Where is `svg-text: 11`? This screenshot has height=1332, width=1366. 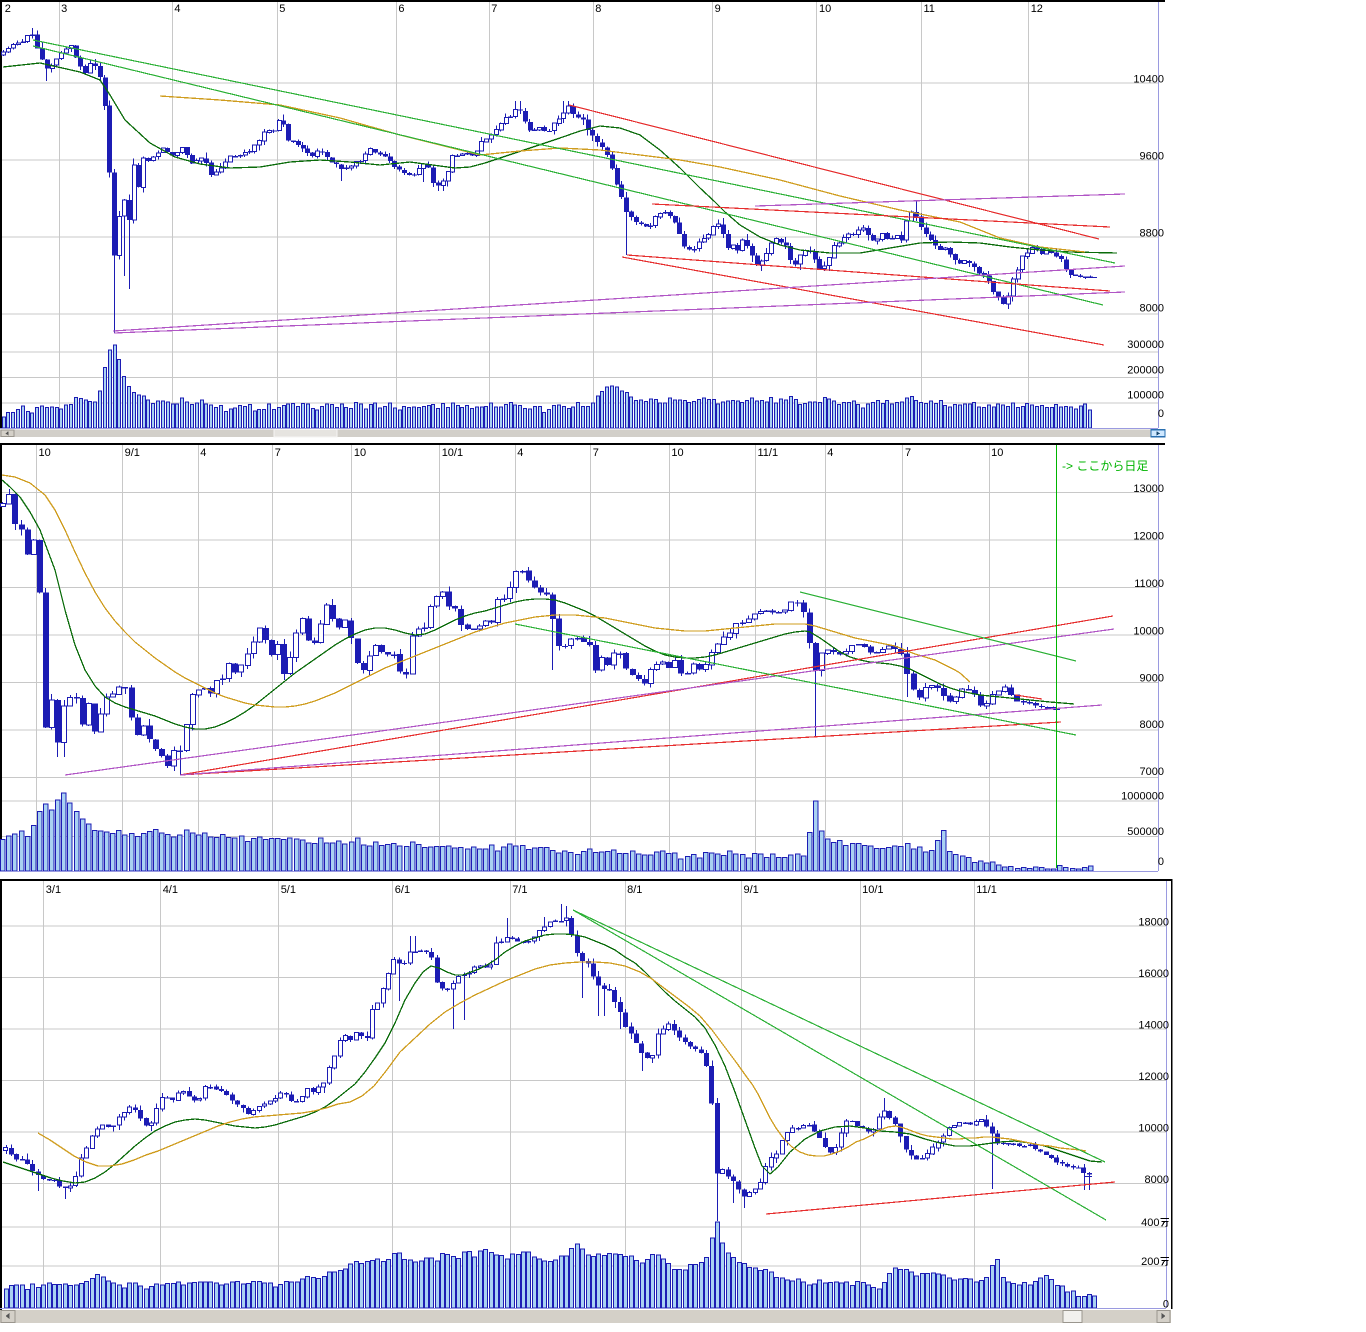
svg-text: 11 is located at coordinates (929, 9).